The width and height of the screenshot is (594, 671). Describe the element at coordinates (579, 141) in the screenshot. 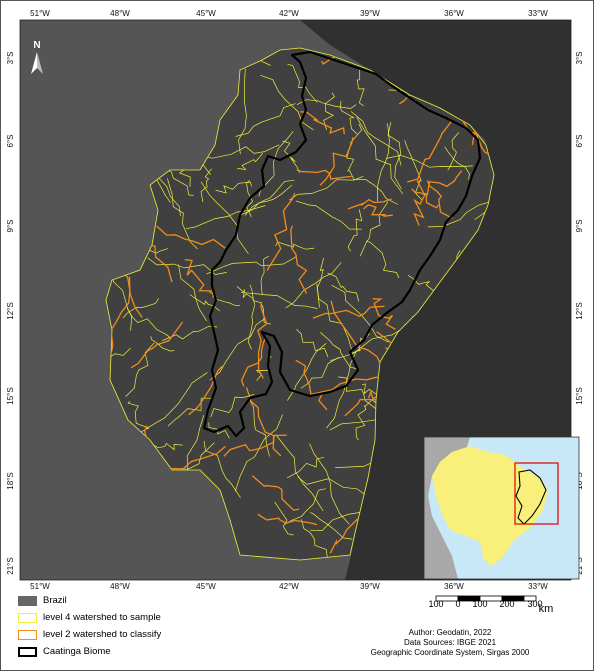

I see `graticule-label: 6°S` at that location.